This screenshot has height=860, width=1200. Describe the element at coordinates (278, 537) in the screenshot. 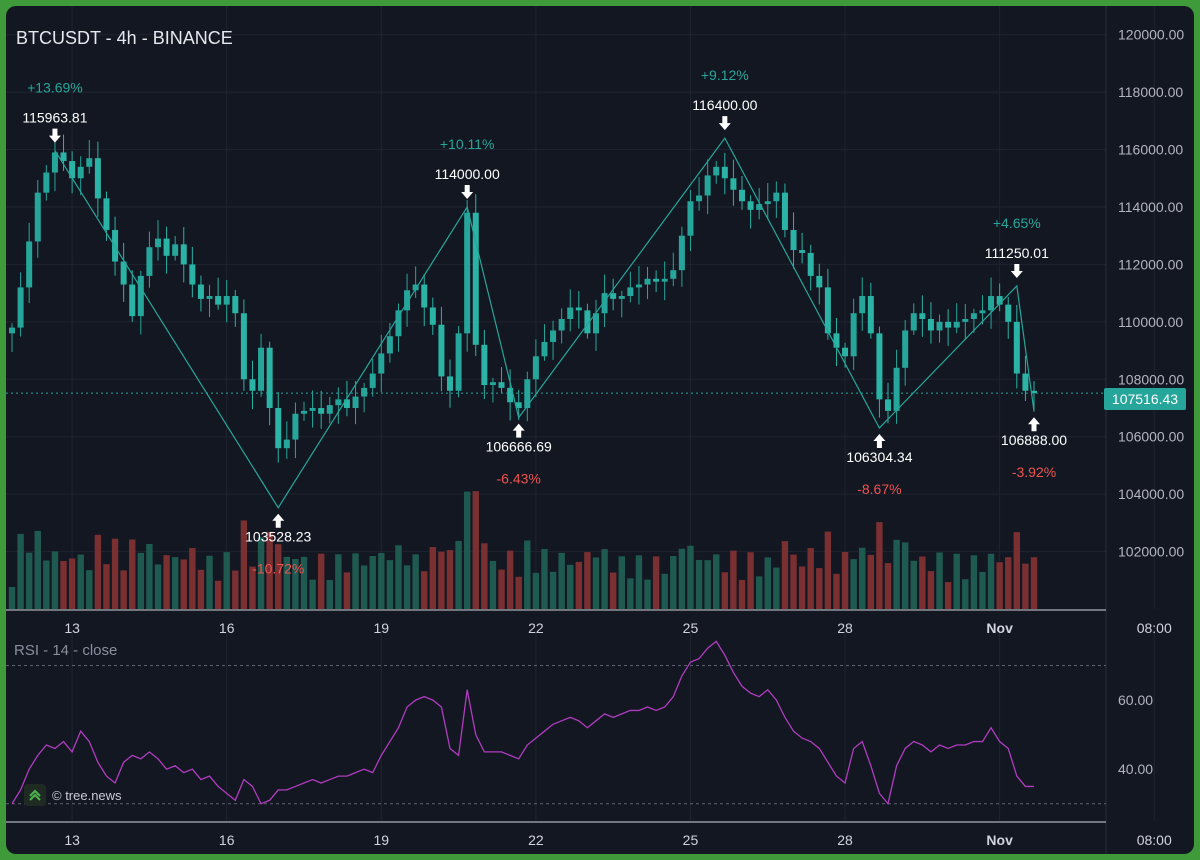

I see `swing-price-label: 103528.23` at that location.